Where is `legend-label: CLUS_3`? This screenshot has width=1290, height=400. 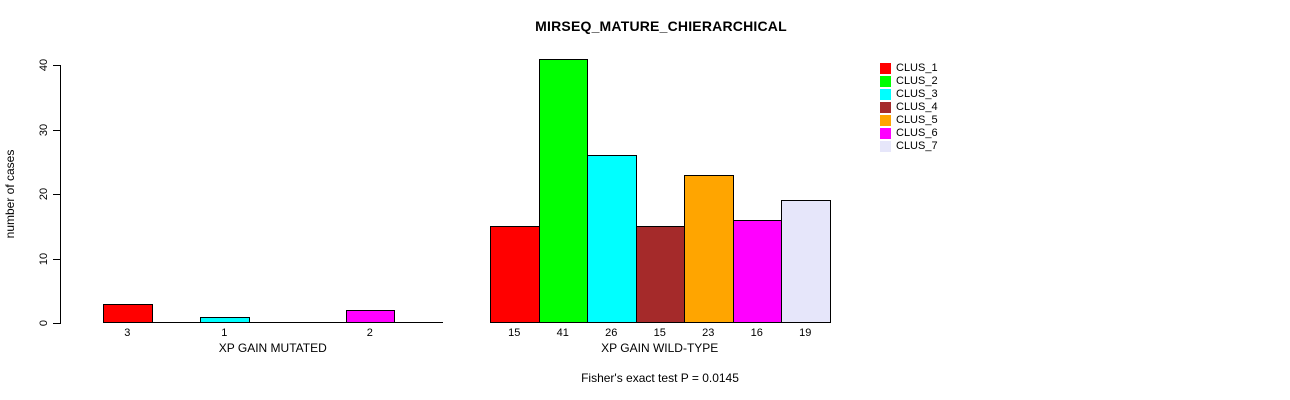
legend-label: CLUS_3 is located at coordinates (917, 94).